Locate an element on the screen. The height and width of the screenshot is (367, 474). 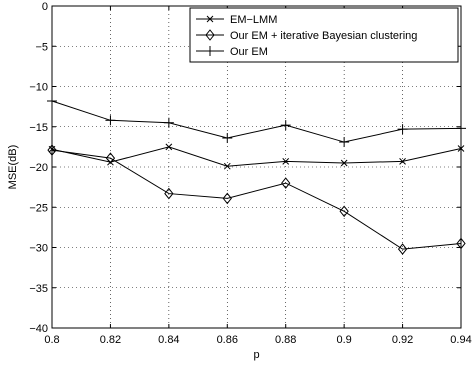
x-tick-label: 0.84 is located at coordinates (168, 340).